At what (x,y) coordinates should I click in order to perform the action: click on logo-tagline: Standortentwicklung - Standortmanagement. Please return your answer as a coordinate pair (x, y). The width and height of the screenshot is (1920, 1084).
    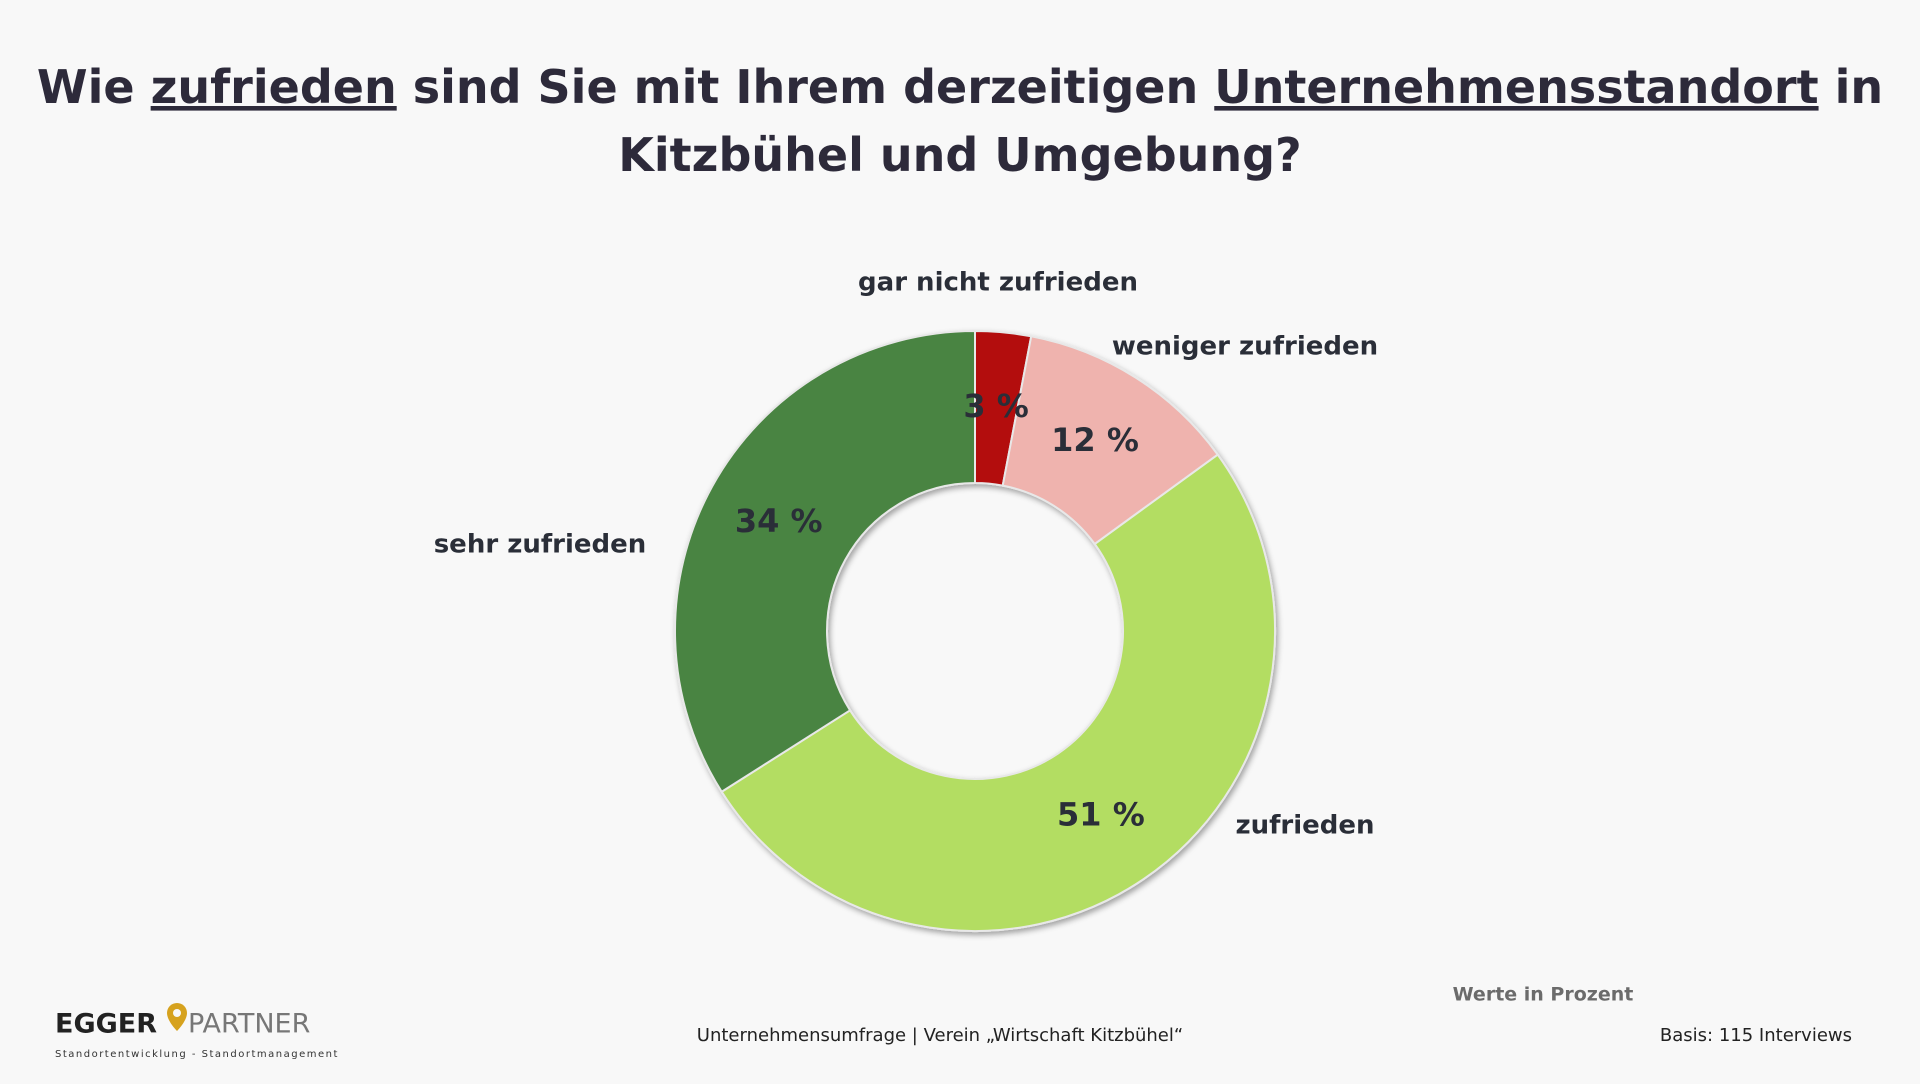
    Looking at the image, I should click on (197, 1054).